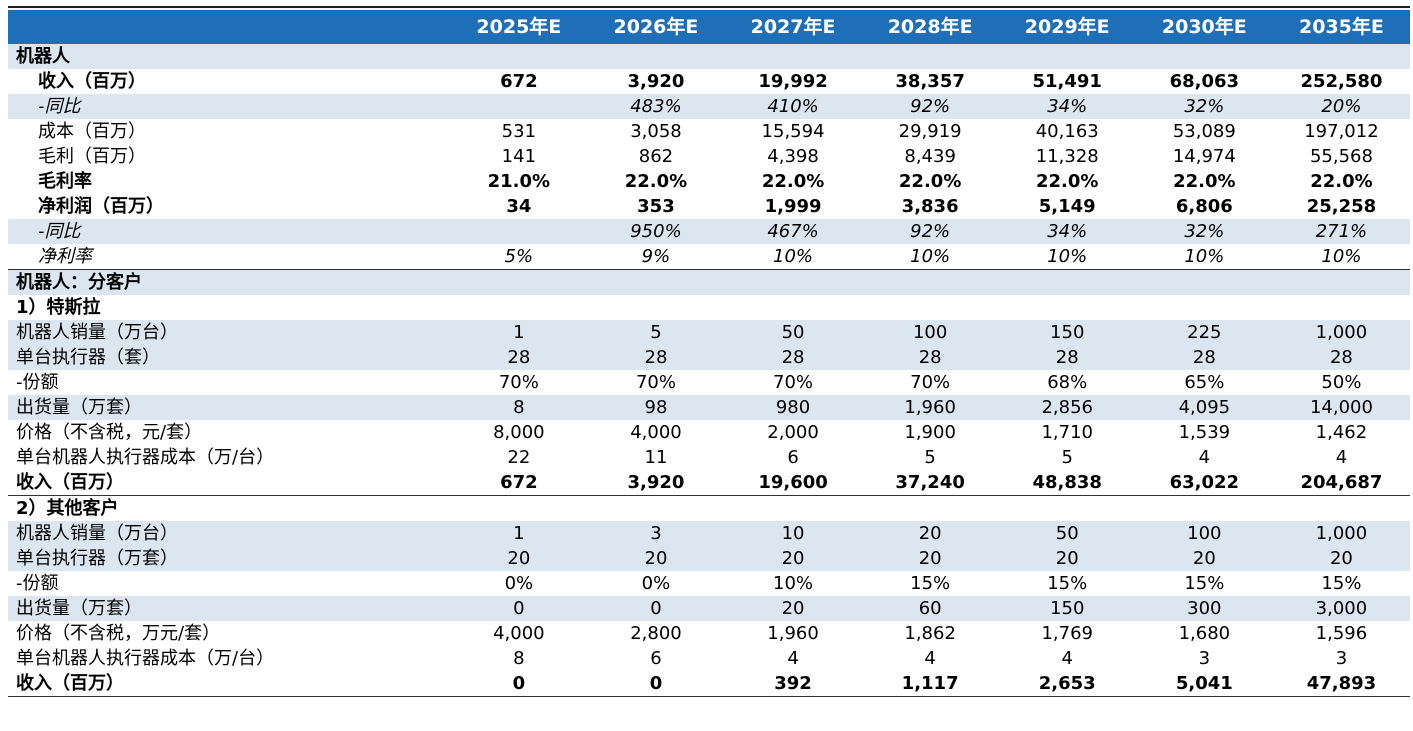  I want to click on cell-value: 3,920, so click(656, 483).